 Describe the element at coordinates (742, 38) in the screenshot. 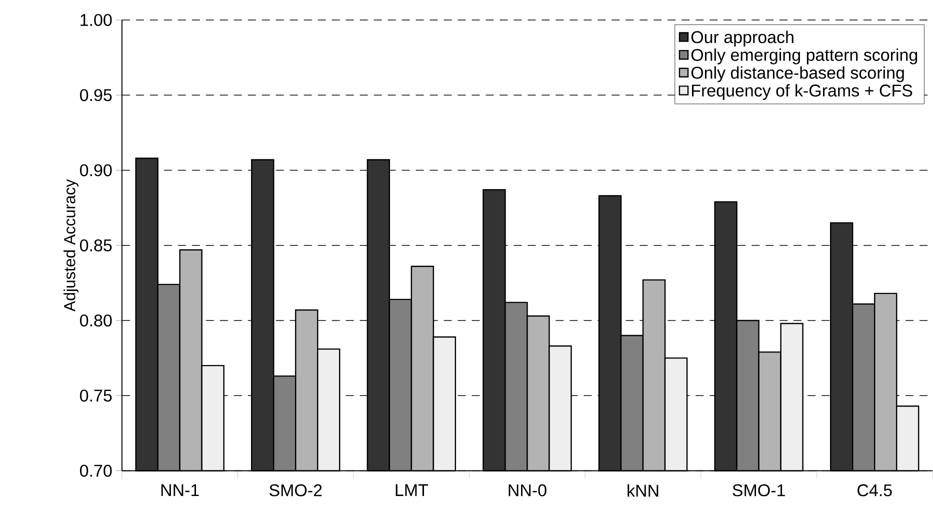

I see `legend-label: Our approach` at that location.